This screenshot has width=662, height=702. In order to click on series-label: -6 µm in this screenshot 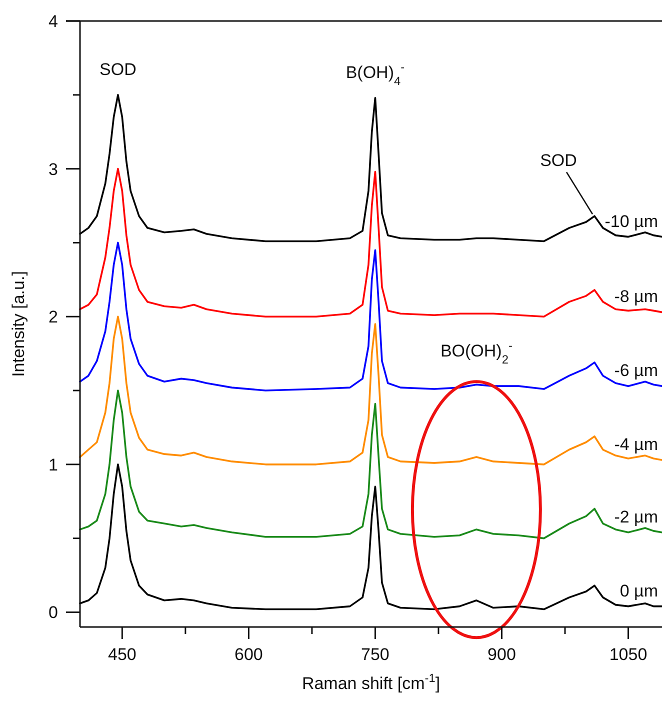, I will do `click(636, 370)`.